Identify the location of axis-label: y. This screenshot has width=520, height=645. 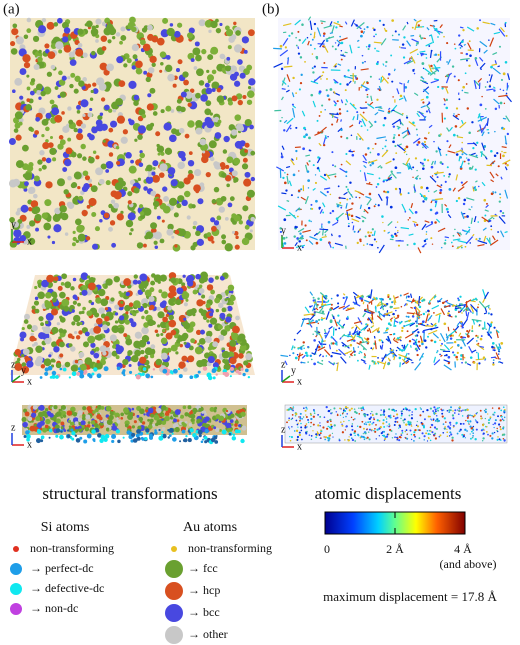
(13, 224).